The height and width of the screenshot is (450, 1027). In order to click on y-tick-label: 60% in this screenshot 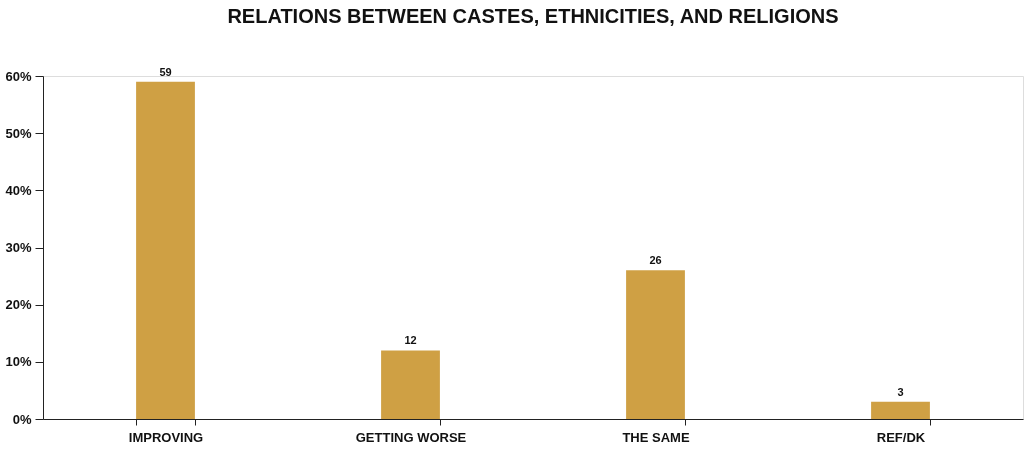, I will do `click(18, 76)`.